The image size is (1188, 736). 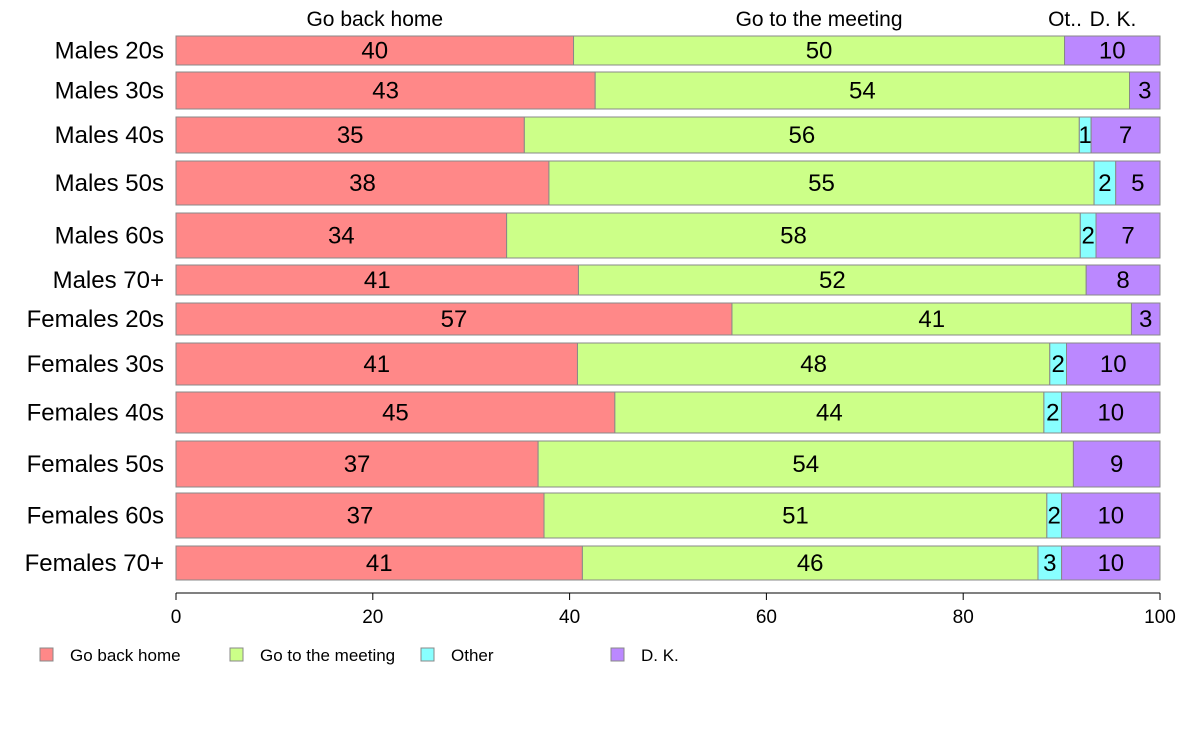 I want to click on top-segment-label: D. K., so click(x=1113, y=19).